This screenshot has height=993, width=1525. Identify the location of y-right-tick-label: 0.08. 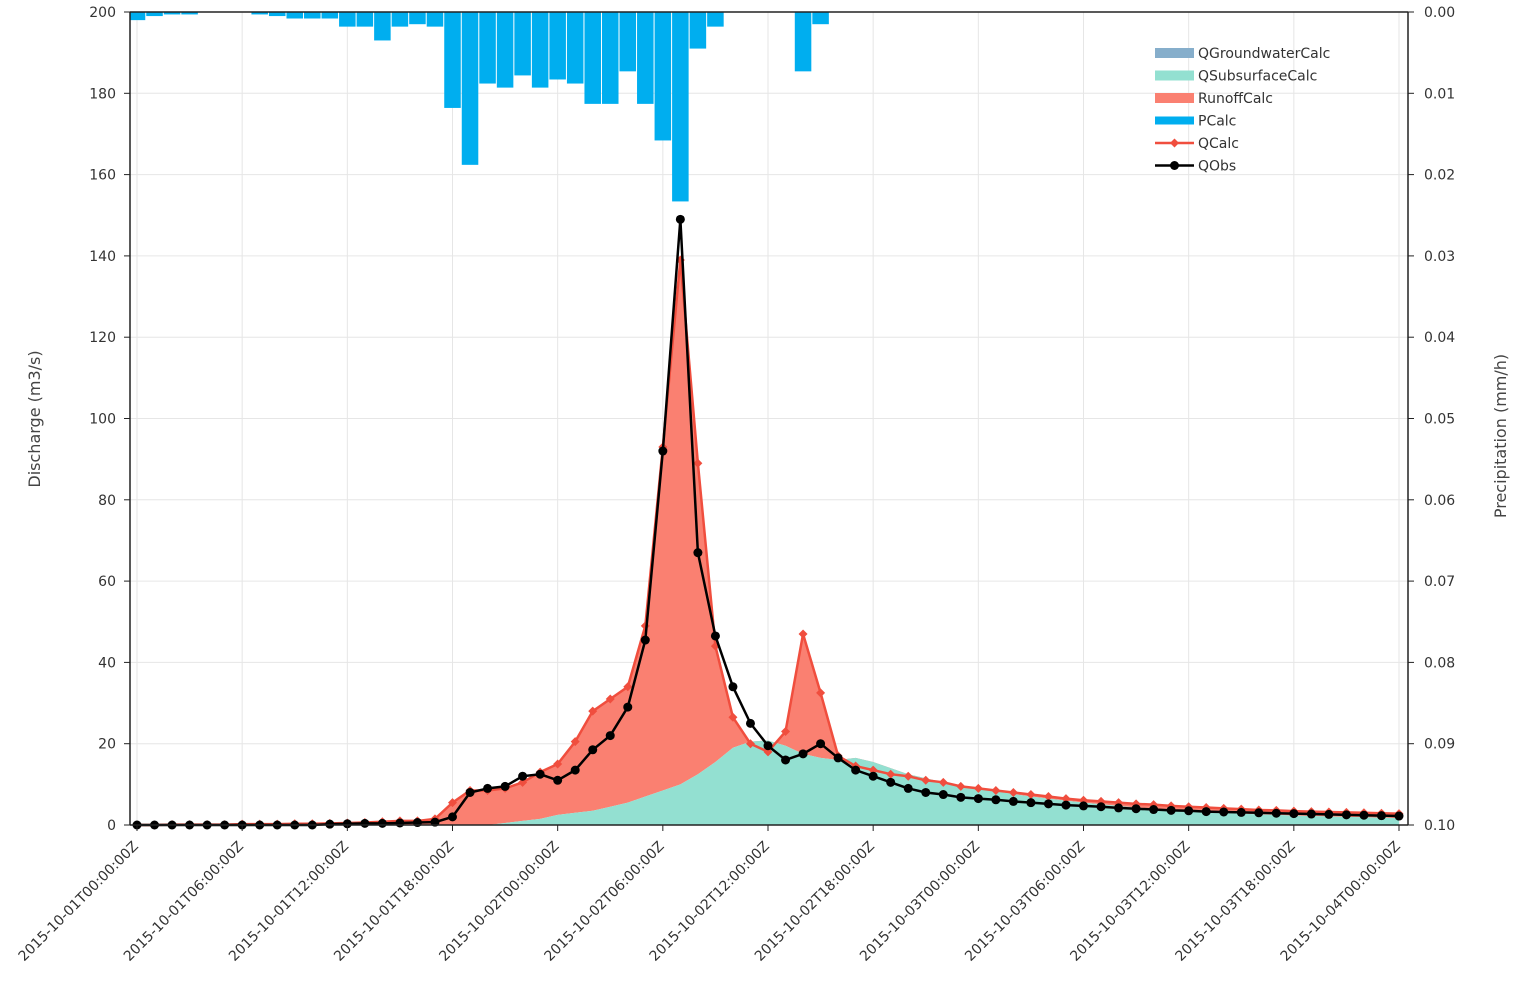
(1439, 663).